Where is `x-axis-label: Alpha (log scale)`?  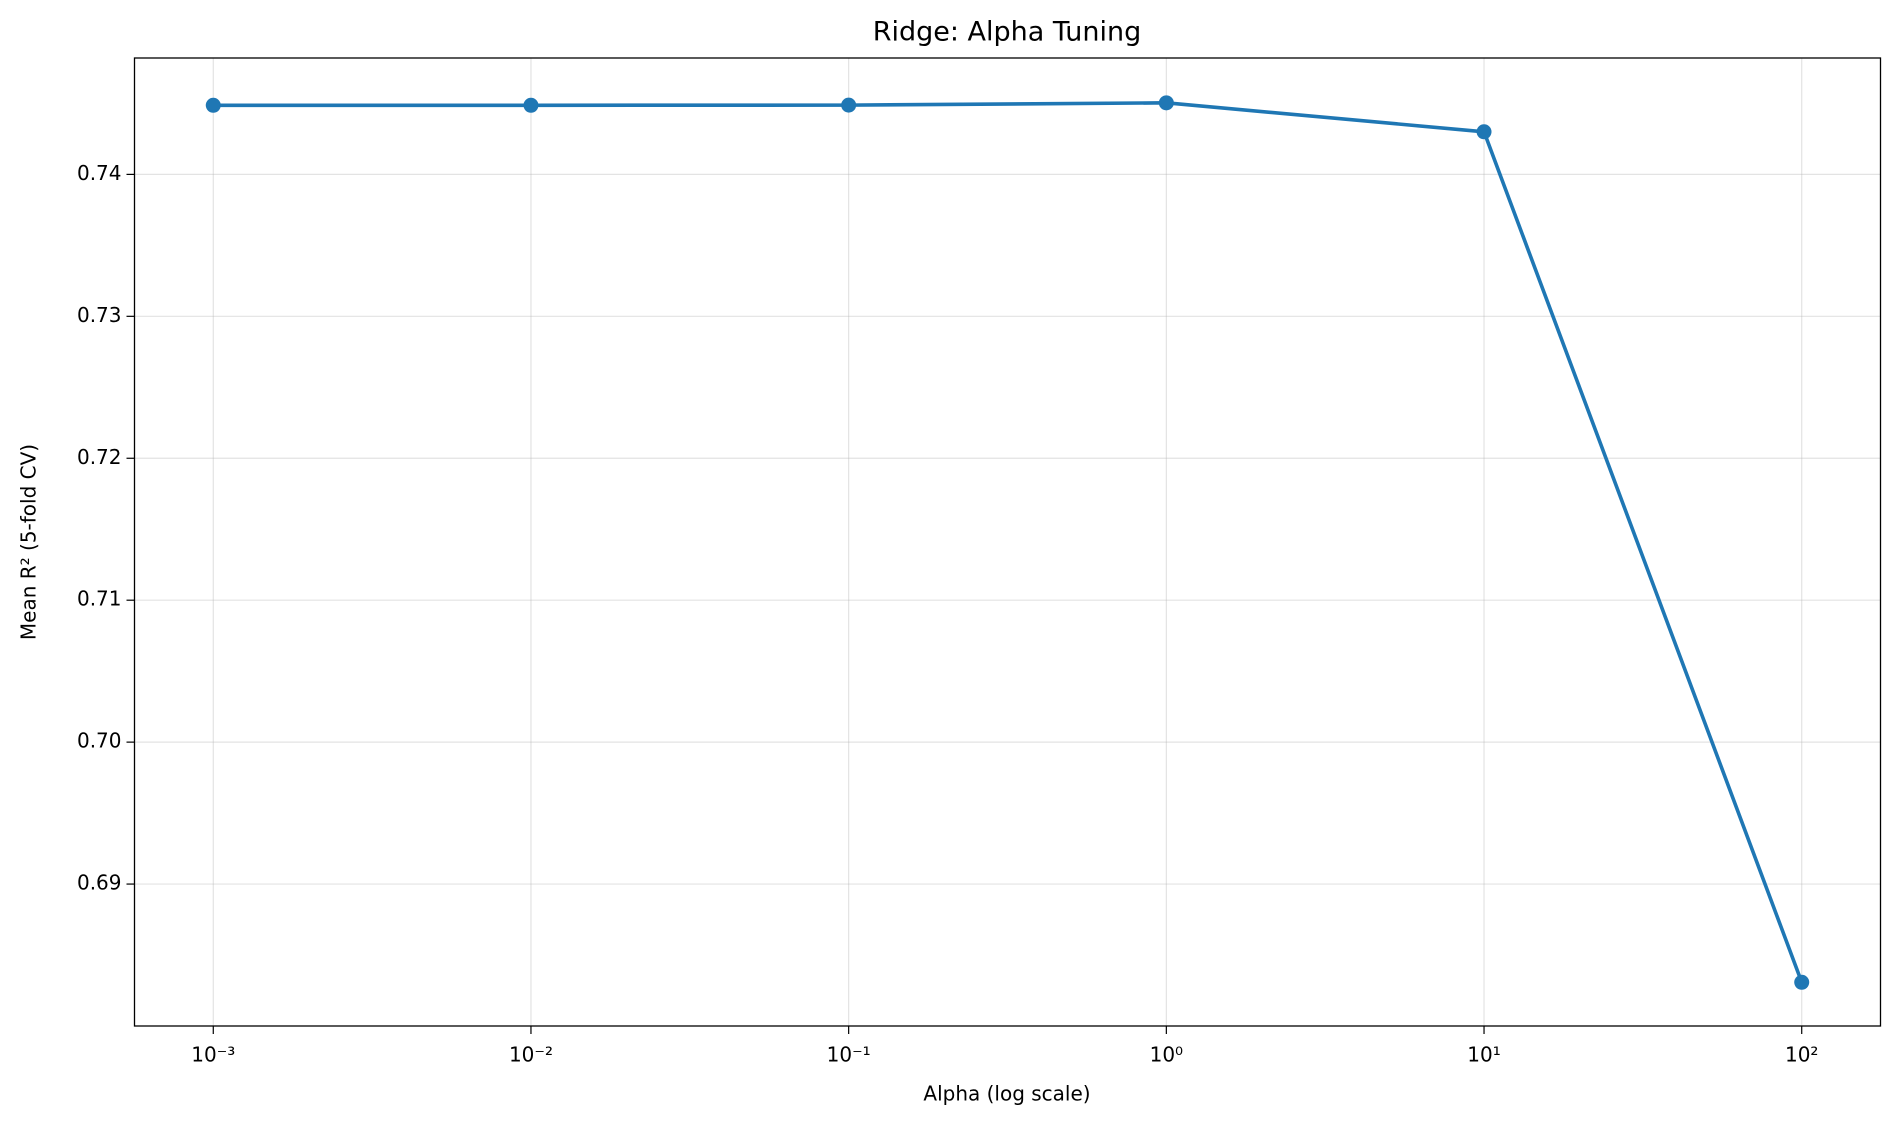
x-axis-label: Alpha (log scale) is located at coordinates (1006, 1094).